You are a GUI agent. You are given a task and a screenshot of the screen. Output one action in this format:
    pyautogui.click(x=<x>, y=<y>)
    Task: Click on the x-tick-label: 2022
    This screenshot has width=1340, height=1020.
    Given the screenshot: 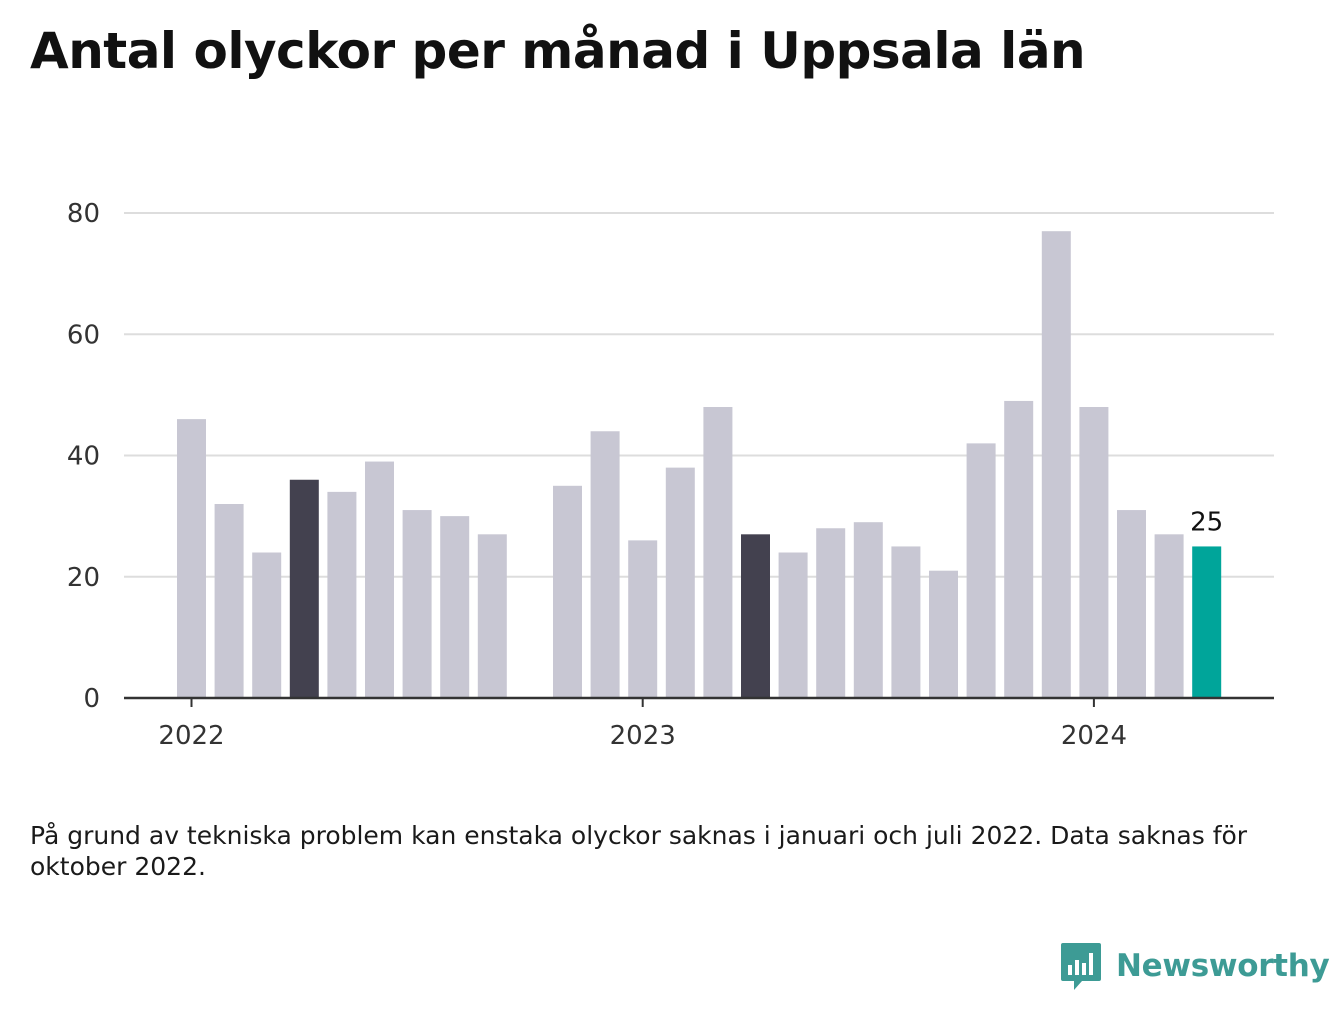 What is the action you would take?
    pyautogui.click(x=191, y=736)
    